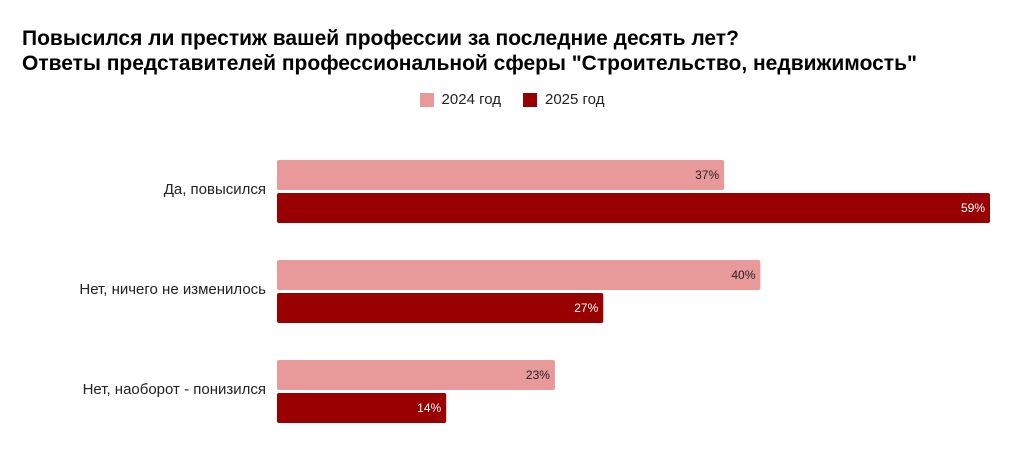 This screenshot has width=1024, height=465. I want to click on bar-value-label: 14%, so click(429, 408).